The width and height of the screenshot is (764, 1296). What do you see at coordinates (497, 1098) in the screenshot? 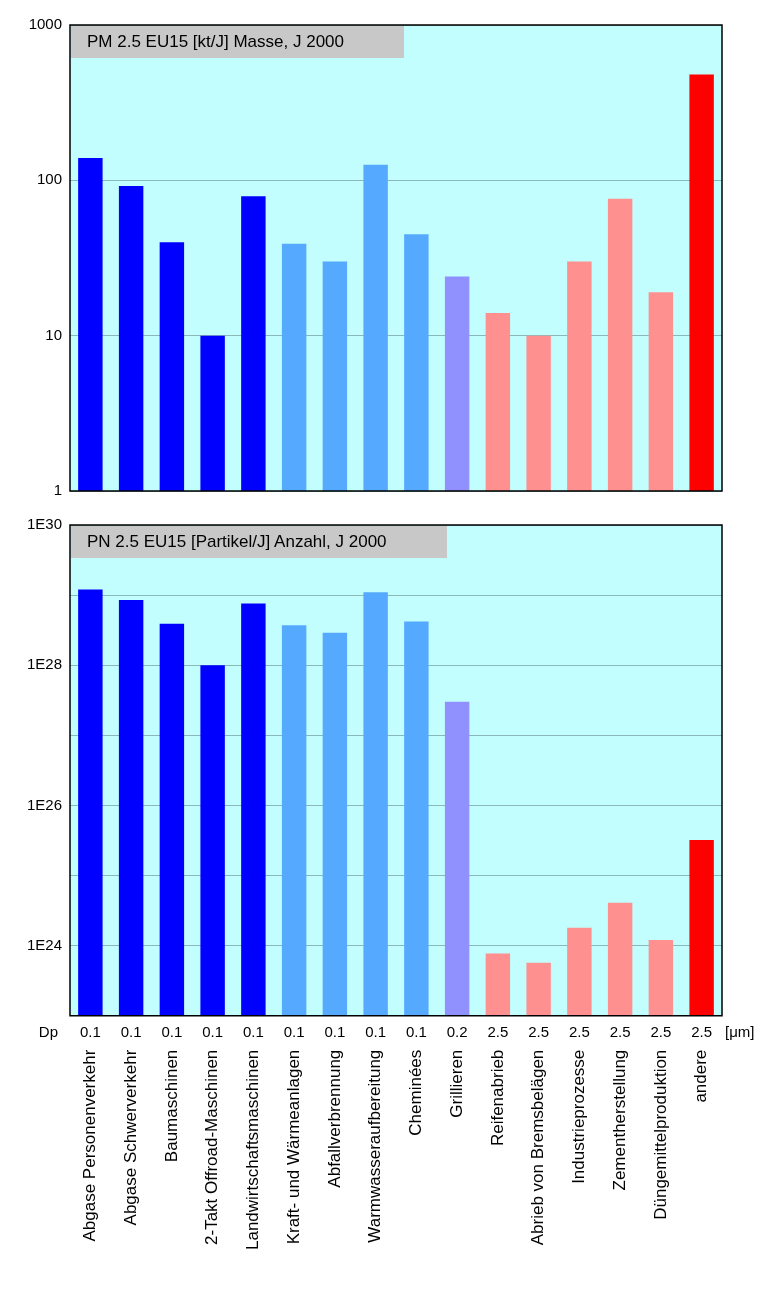
I see `x-tick-label: Reifenabrieb` at bounding box center [497, 1098].